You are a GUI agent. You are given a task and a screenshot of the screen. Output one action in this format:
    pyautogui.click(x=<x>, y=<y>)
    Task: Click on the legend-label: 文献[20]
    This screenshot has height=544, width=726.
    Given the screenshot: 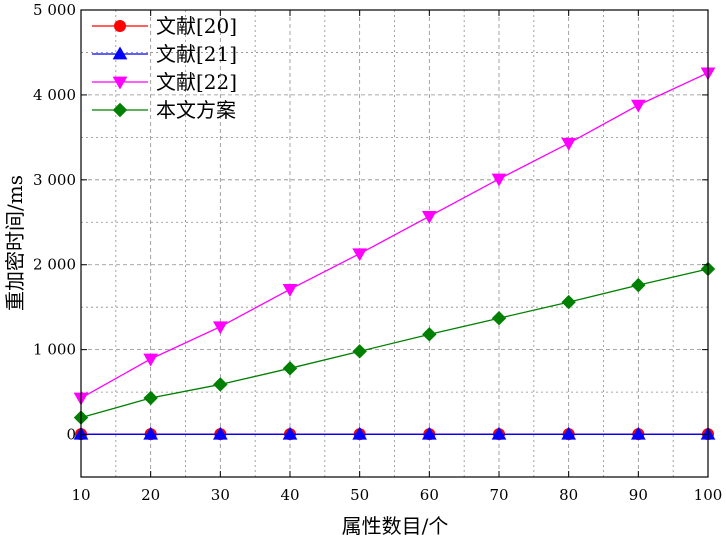 What is the action you would take?
    pyautogui.click(x=196, y=26)
    